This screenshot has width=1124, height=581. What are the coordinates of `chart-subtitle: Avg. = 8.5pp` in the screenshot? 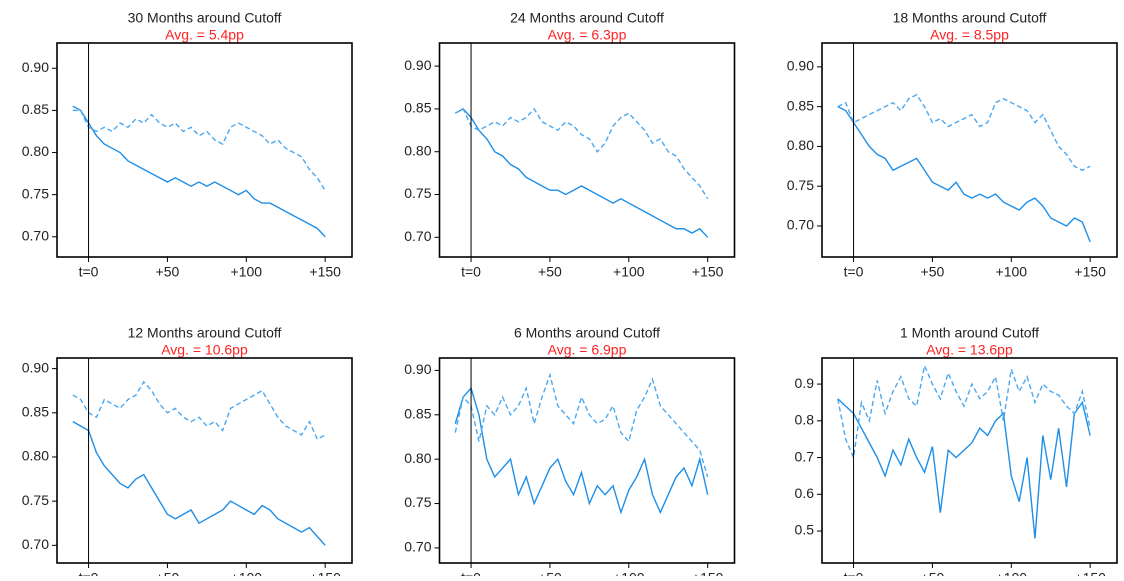 It's located at (969, 35).